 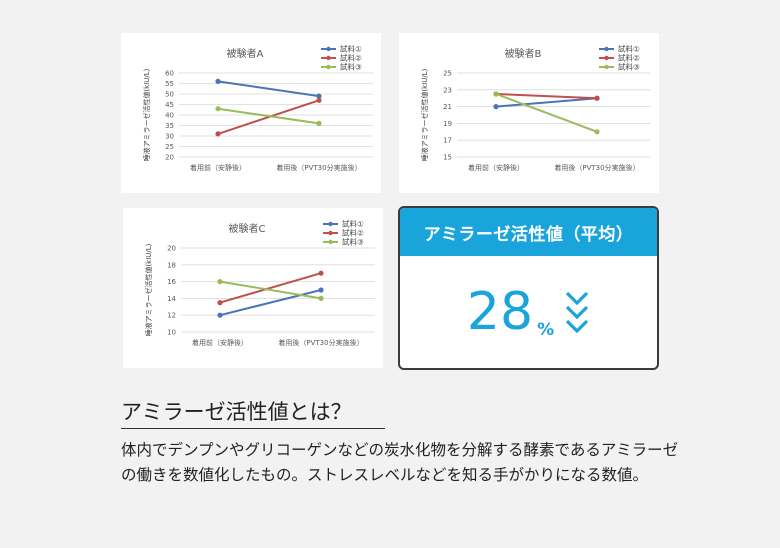 What do you see at coordinates (171, 333) in the screenshot?
I see `y-tick-label: 10` at bounding box center [171, 333].